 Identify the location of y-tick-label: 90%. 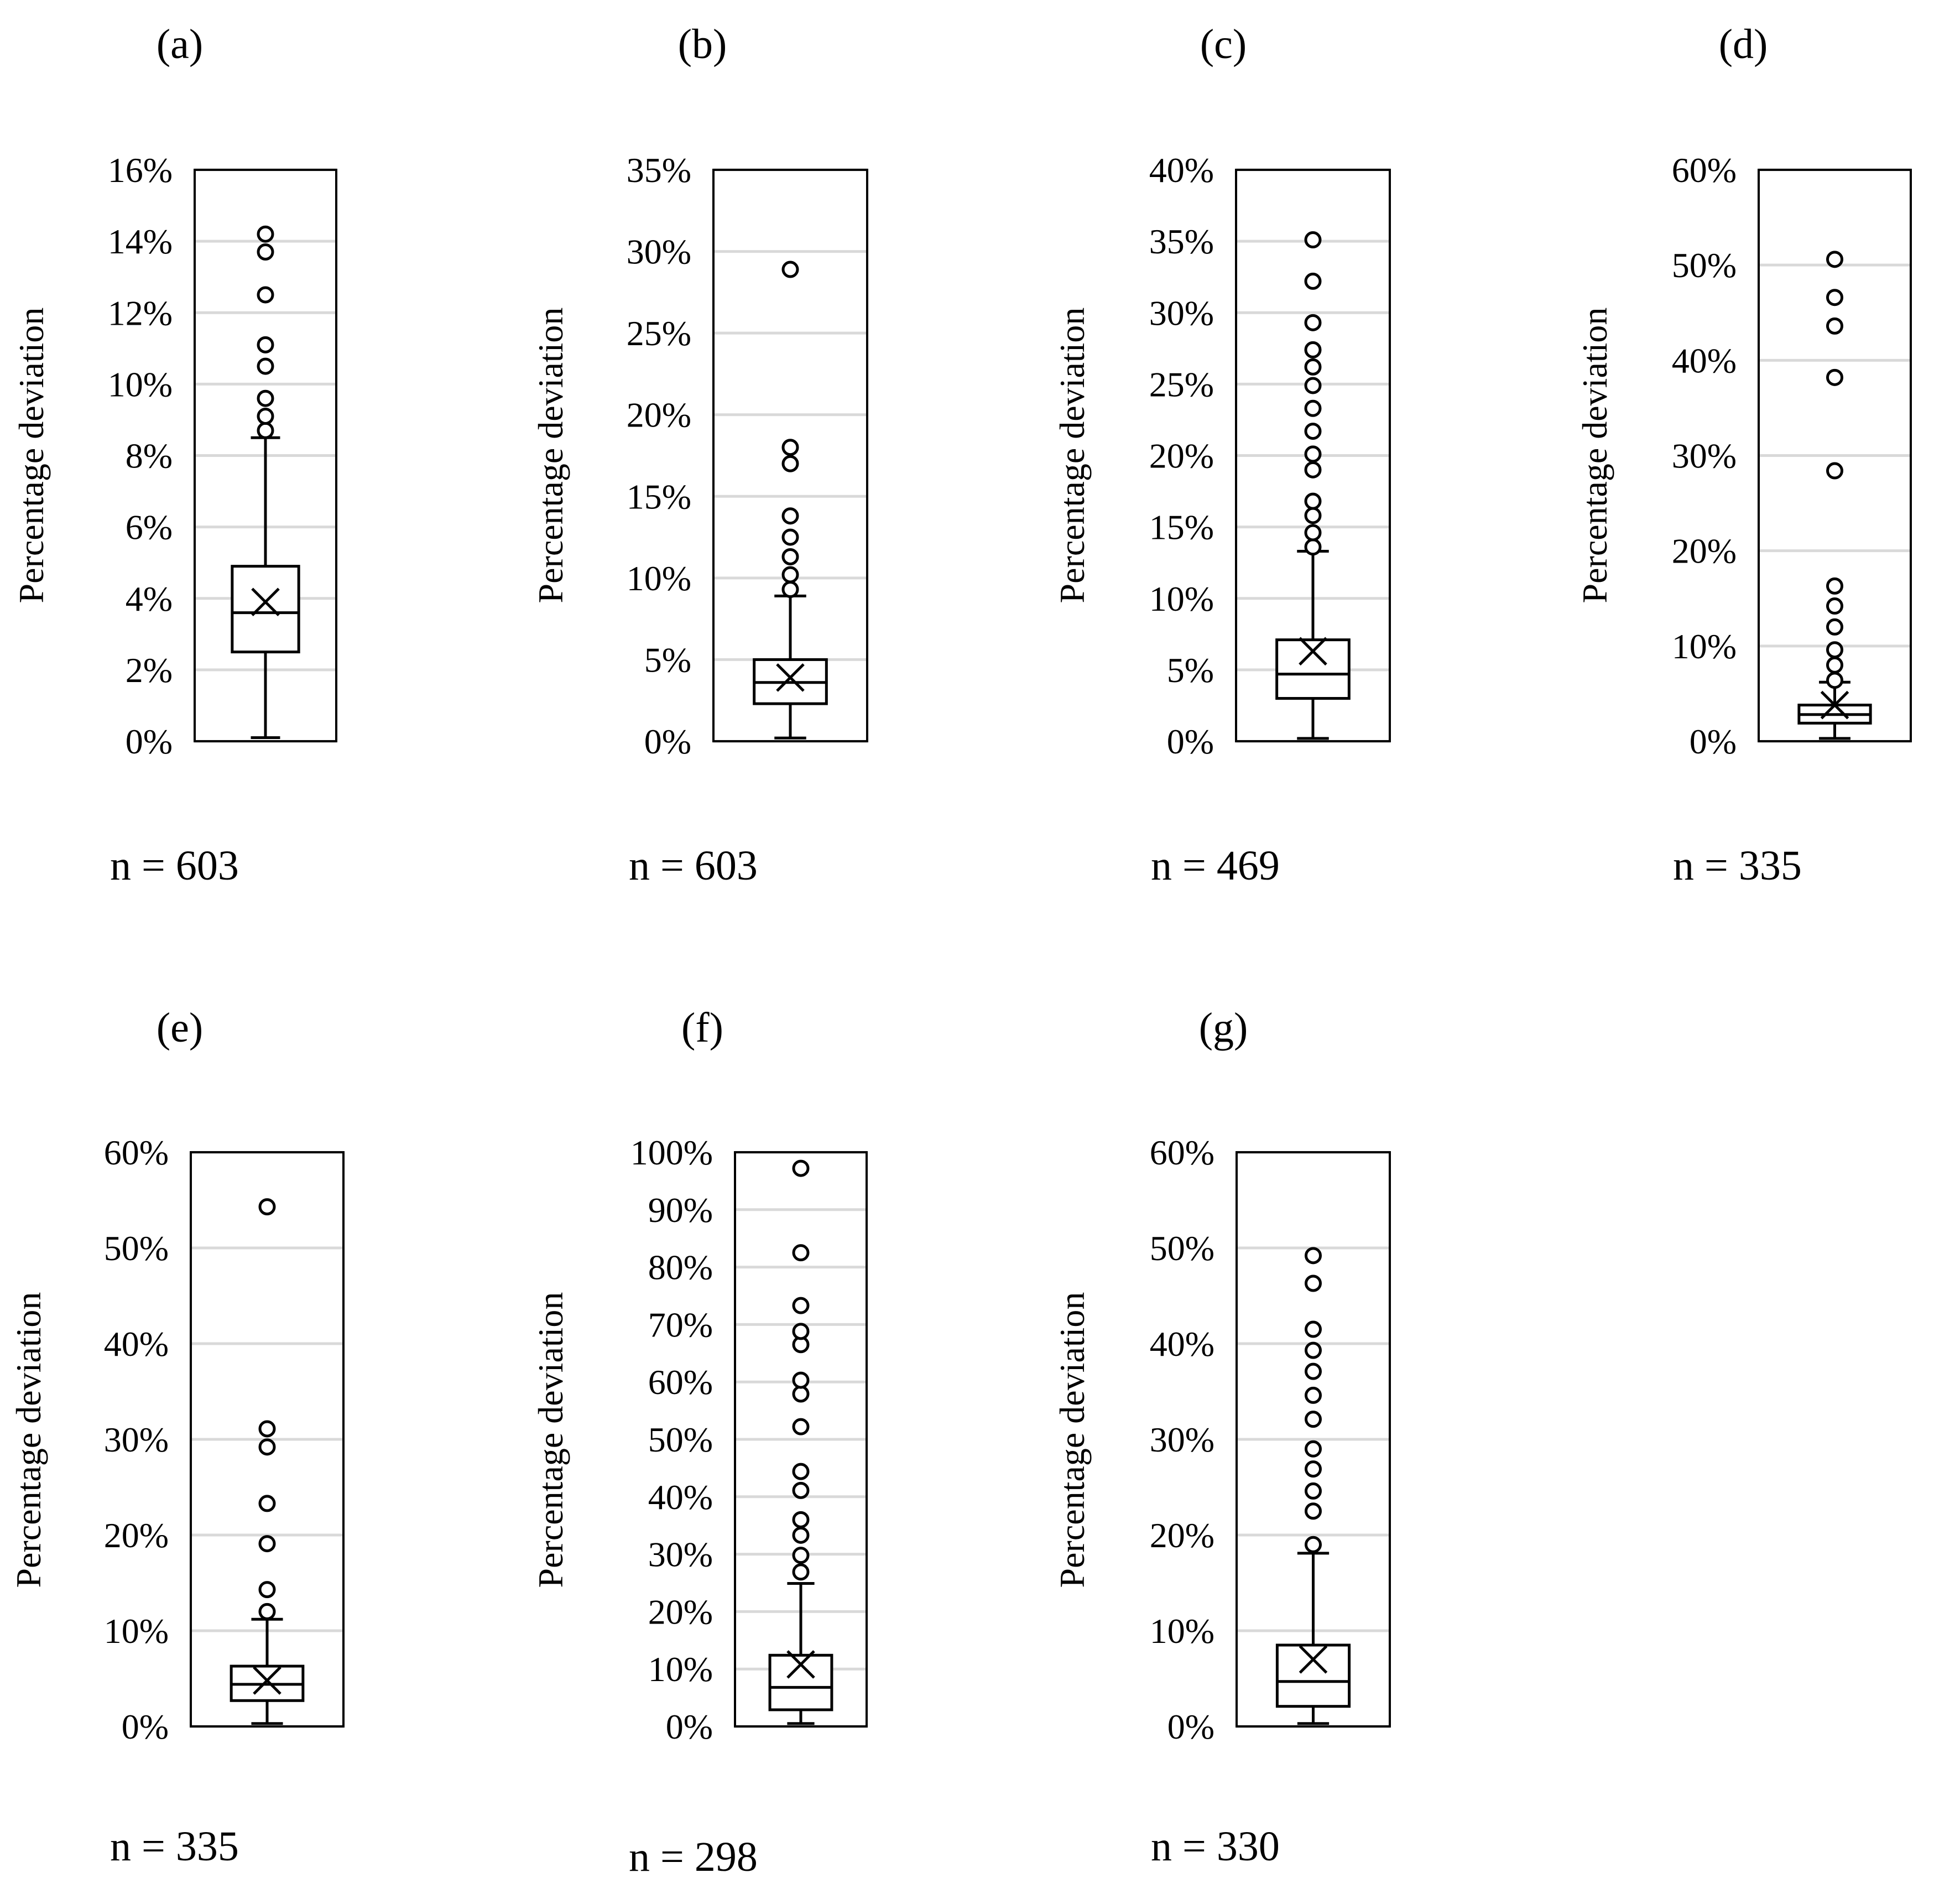
(681, 1210).